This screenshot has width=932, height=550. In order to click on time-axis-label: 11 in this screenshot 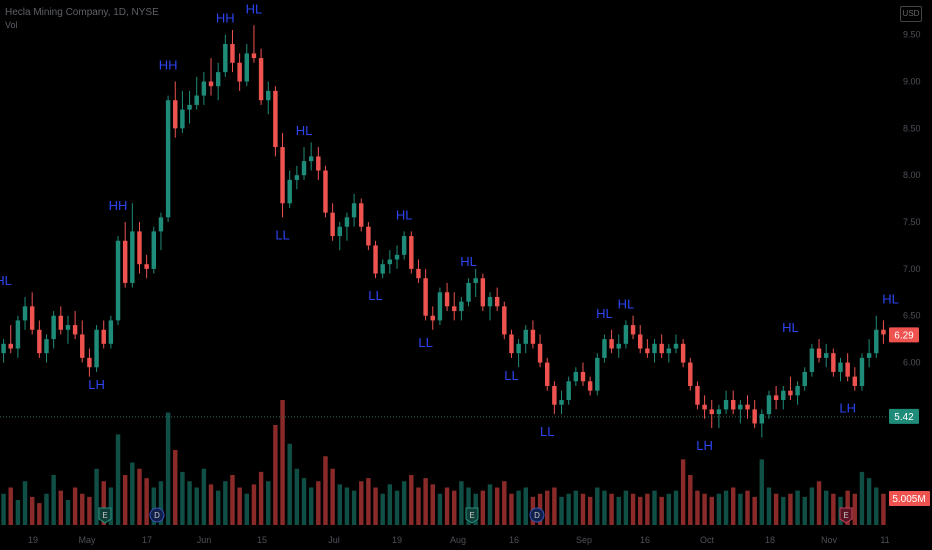, I will do `click(884, 540)`.